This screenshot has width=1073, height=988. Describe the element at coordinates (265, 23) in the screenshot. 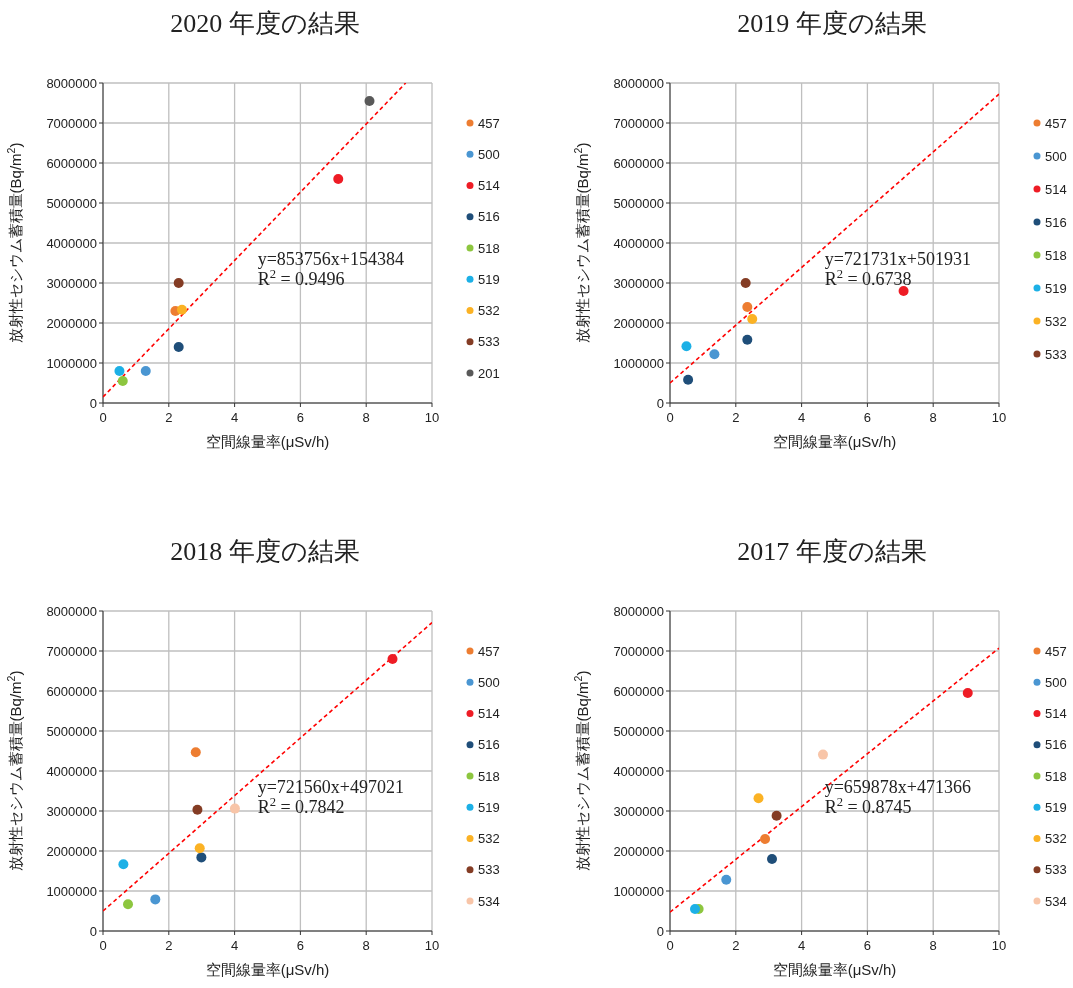

I see `chart-title: 2020 年度の結果` at that location.